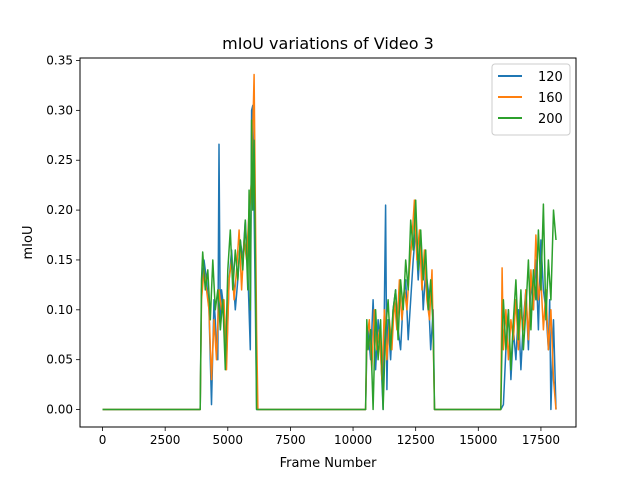 The width and height of the screenshot is (640, 480). I want to click on x-axis: 0 2500 5000 7500 10000 12500 15000 17500, so click(329, 437).